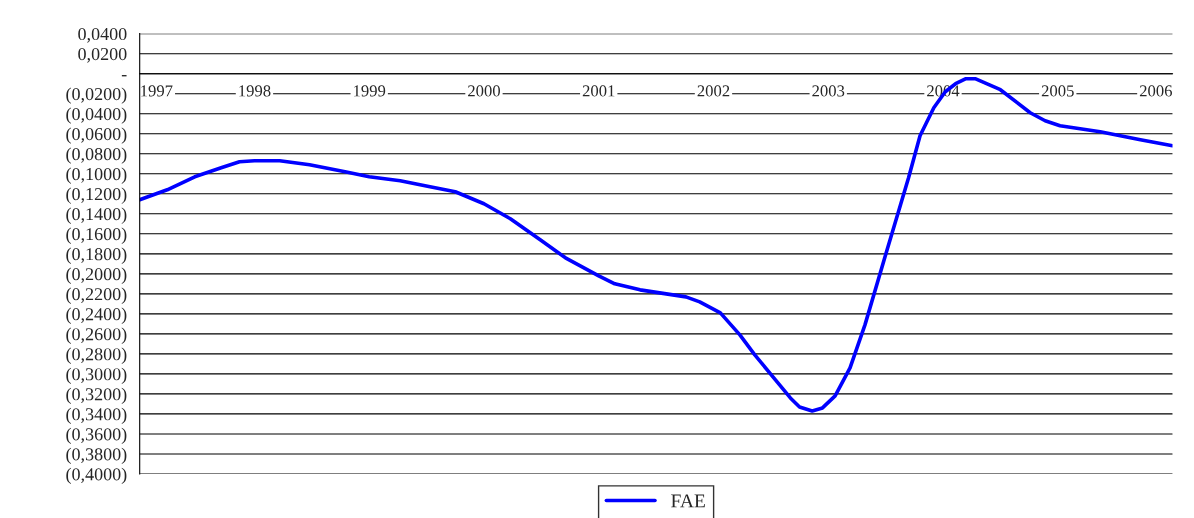 The height and width of the screenshot is (518, 1194). Describe the element at coordinates (1057, 91) in the screenshot. I see `x-tick-label: 2005` at that location.